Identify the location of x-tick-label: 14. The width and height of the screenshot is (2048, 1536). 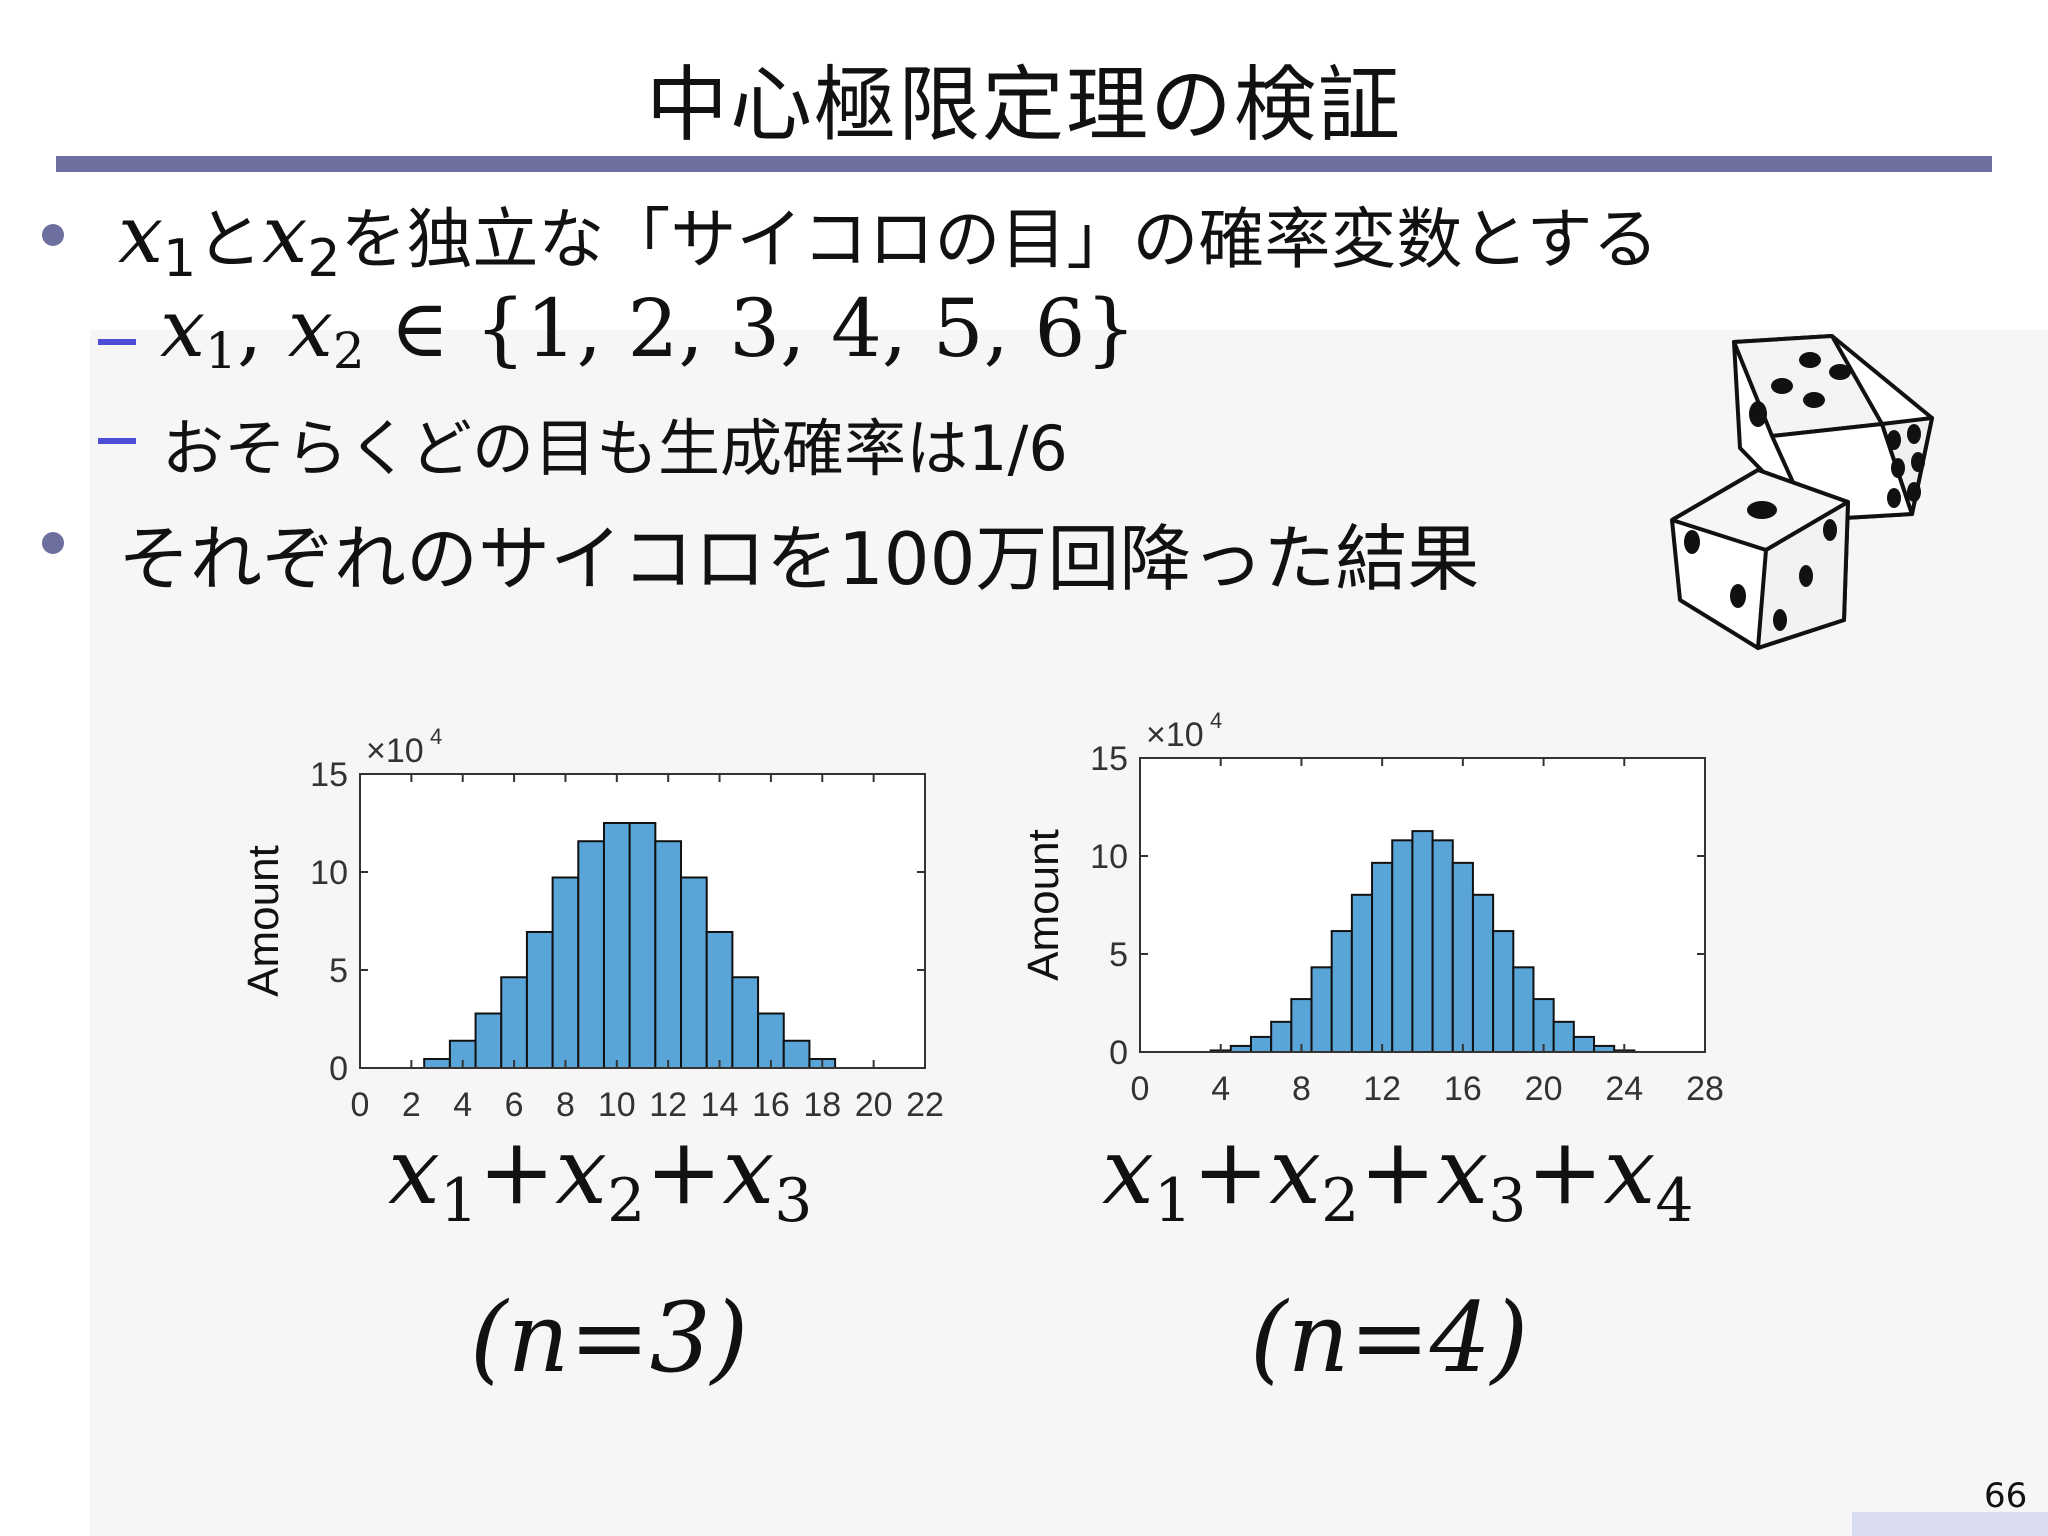
(720, 1105).